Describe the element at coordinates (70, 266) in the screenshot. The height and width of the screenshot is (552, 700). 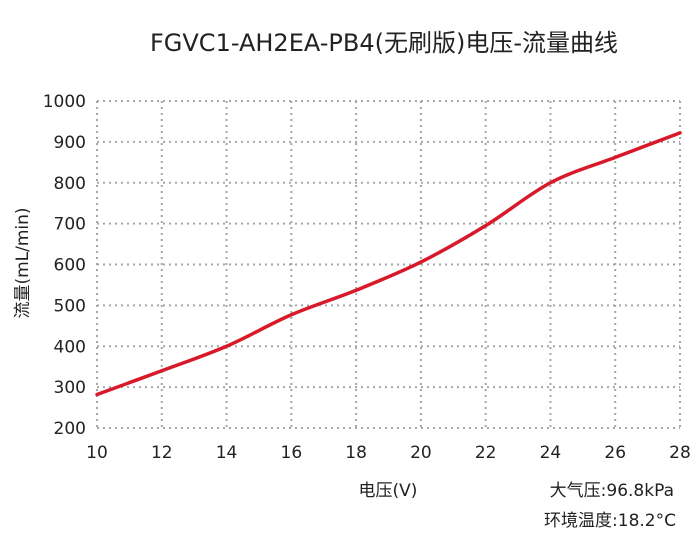
I see `y-tick-label: 600` at that location.